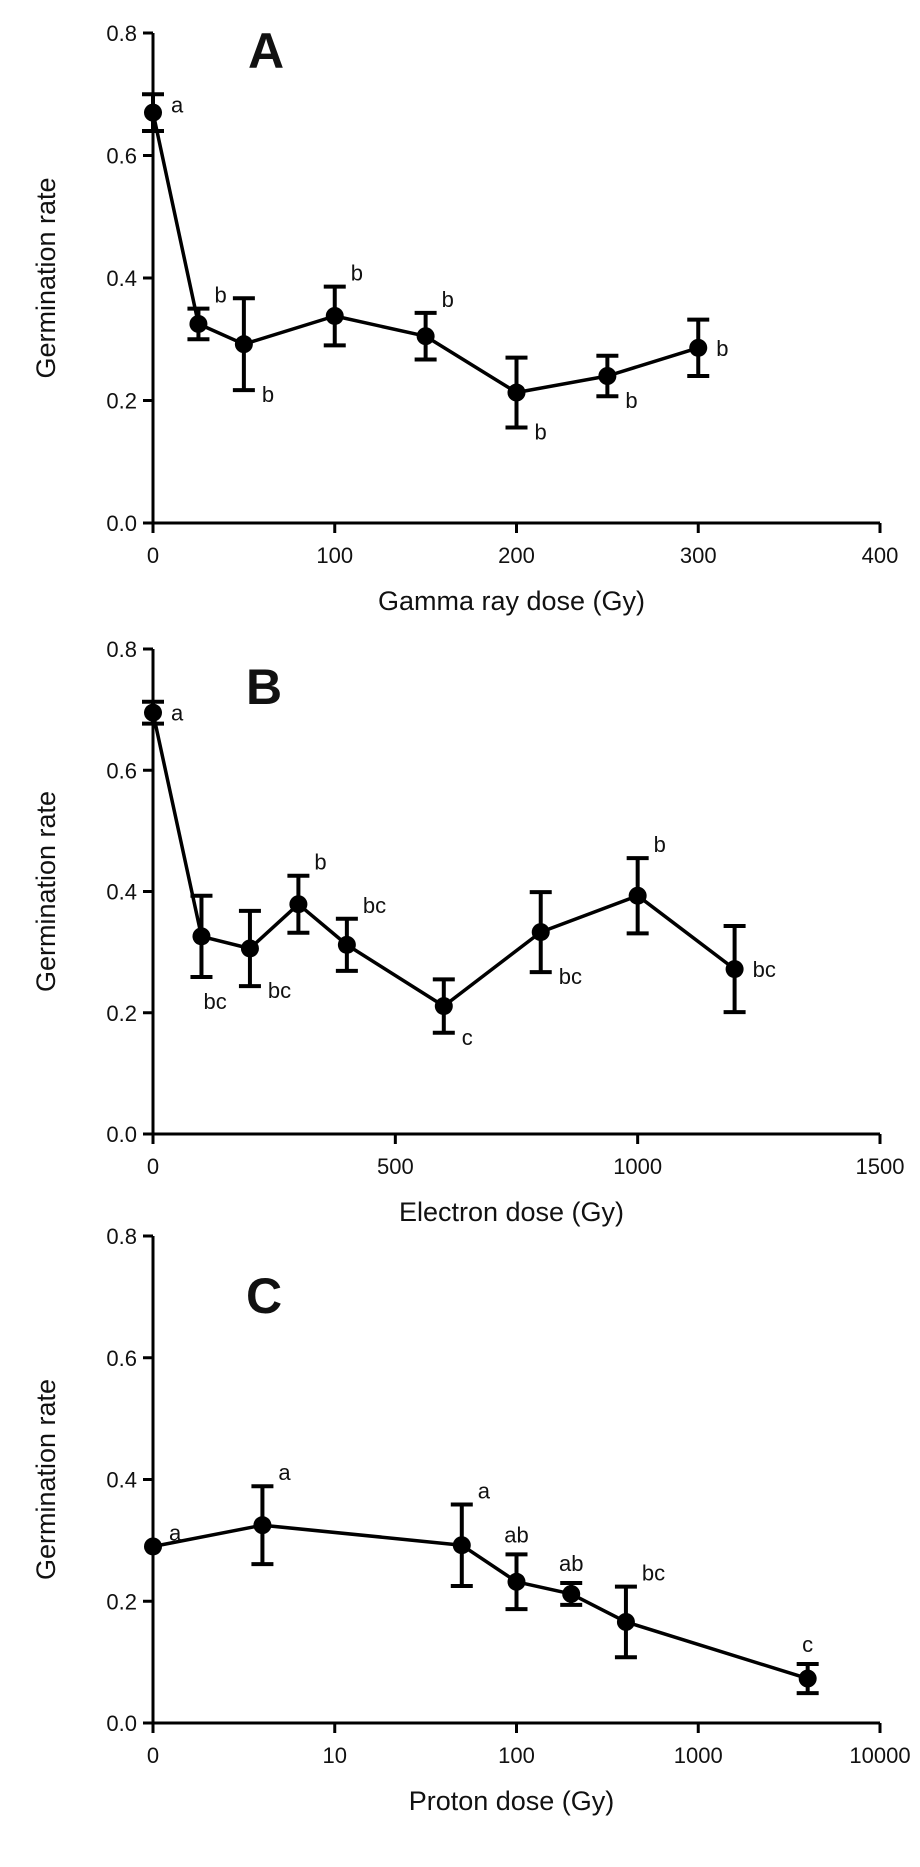 This screenshot has height=1867, width=920. What do you see at coordinates (512, 1801) in the screenshot?
I see `x-axis-title: Proton dose (Gy)` at bounding box center [512, 1801].